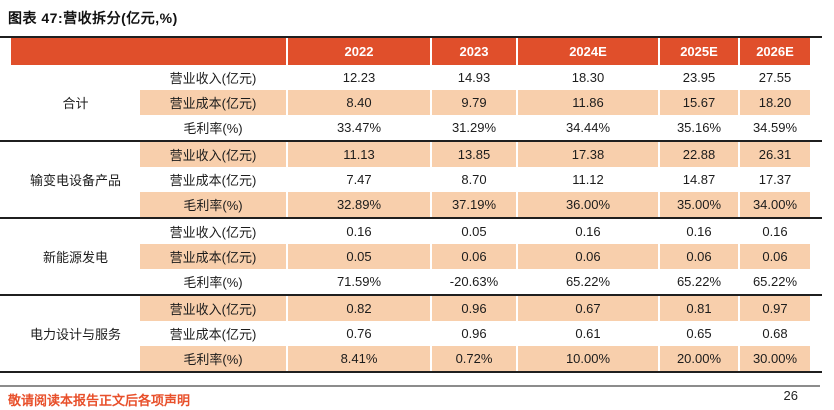  Describe the element at coordinates (358, 204) in the screenshot. I see `value-cell: 32.89%` at that location.